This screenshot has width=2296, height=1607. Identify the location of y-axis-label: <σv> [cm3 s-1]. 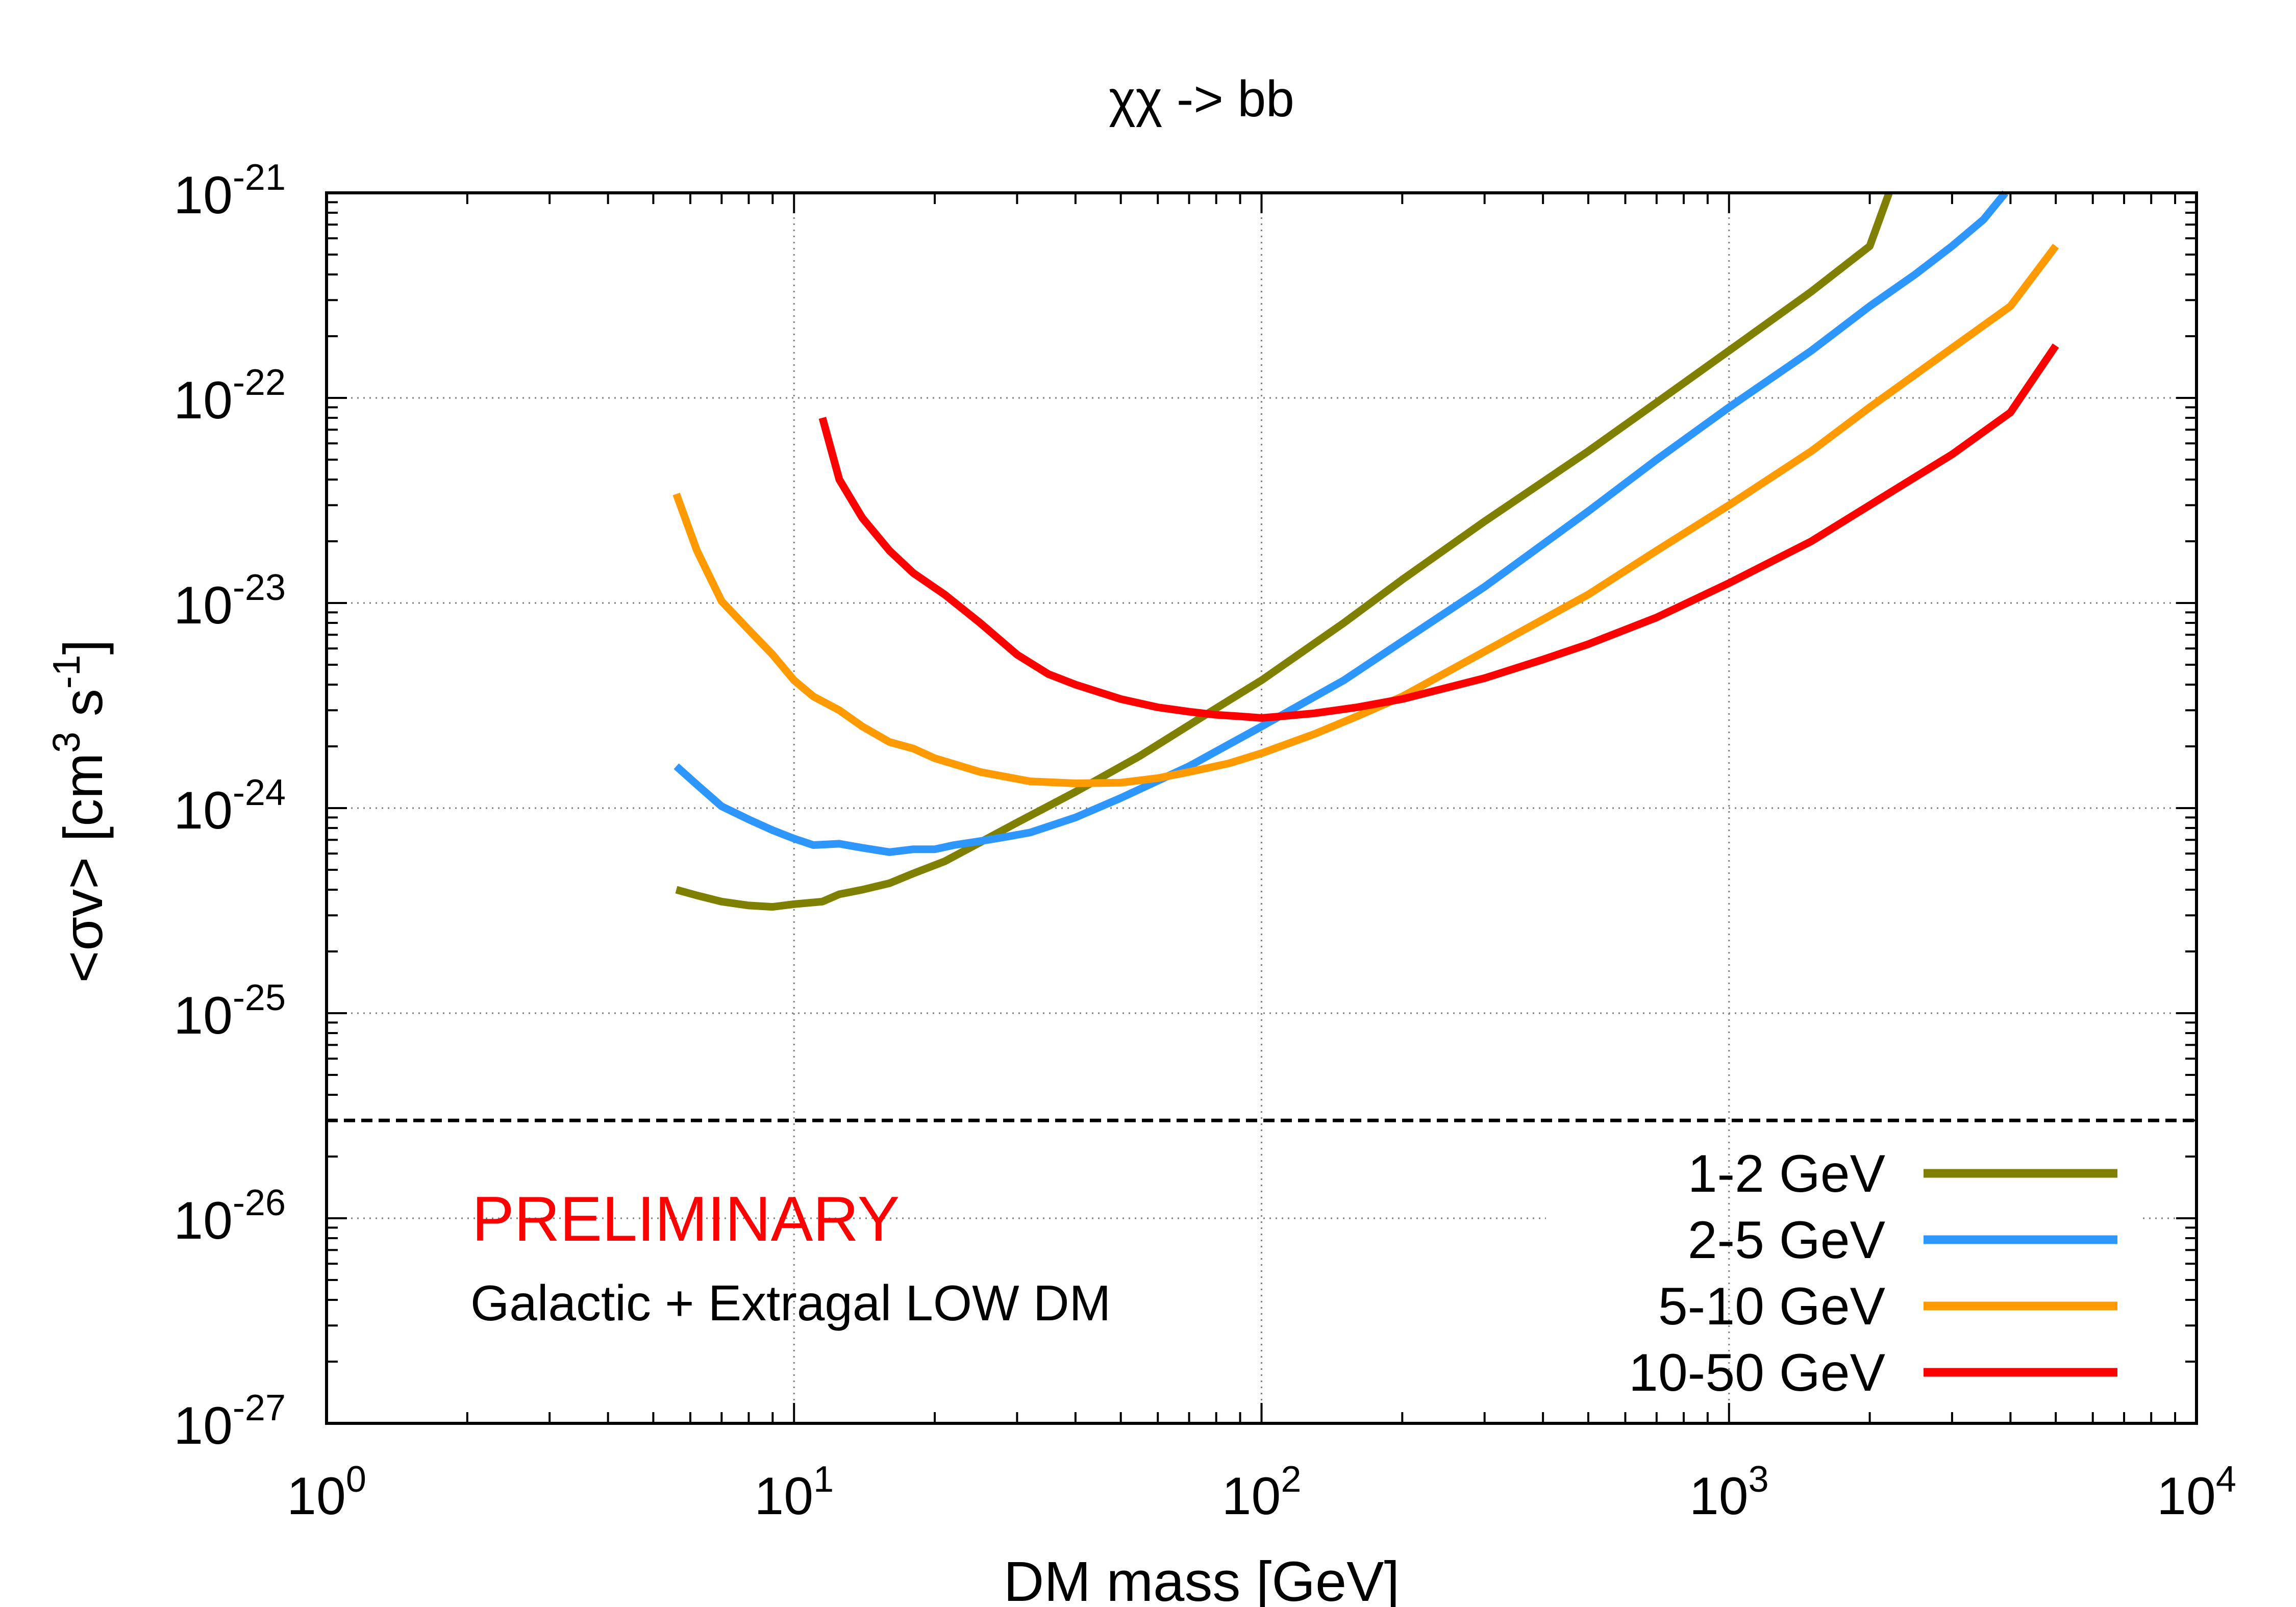
(79, 811).